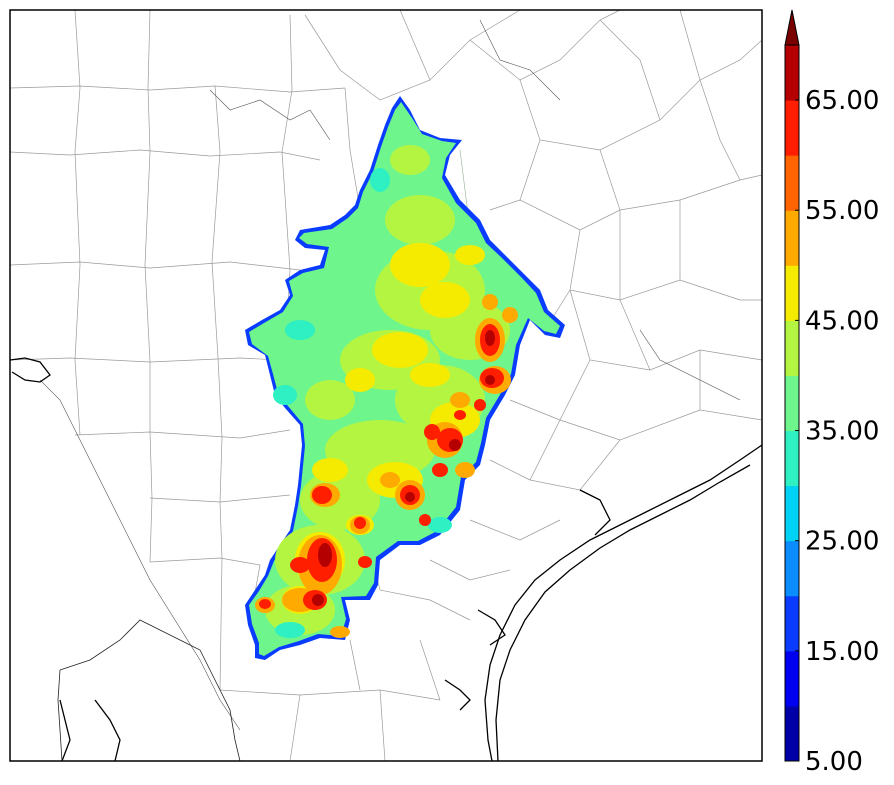 The image size is (894, 785). What do you see at coordinates (842, 101) in the screenshot?
I see `colorbar-label: 65.00` at bounding box center [842, 101].